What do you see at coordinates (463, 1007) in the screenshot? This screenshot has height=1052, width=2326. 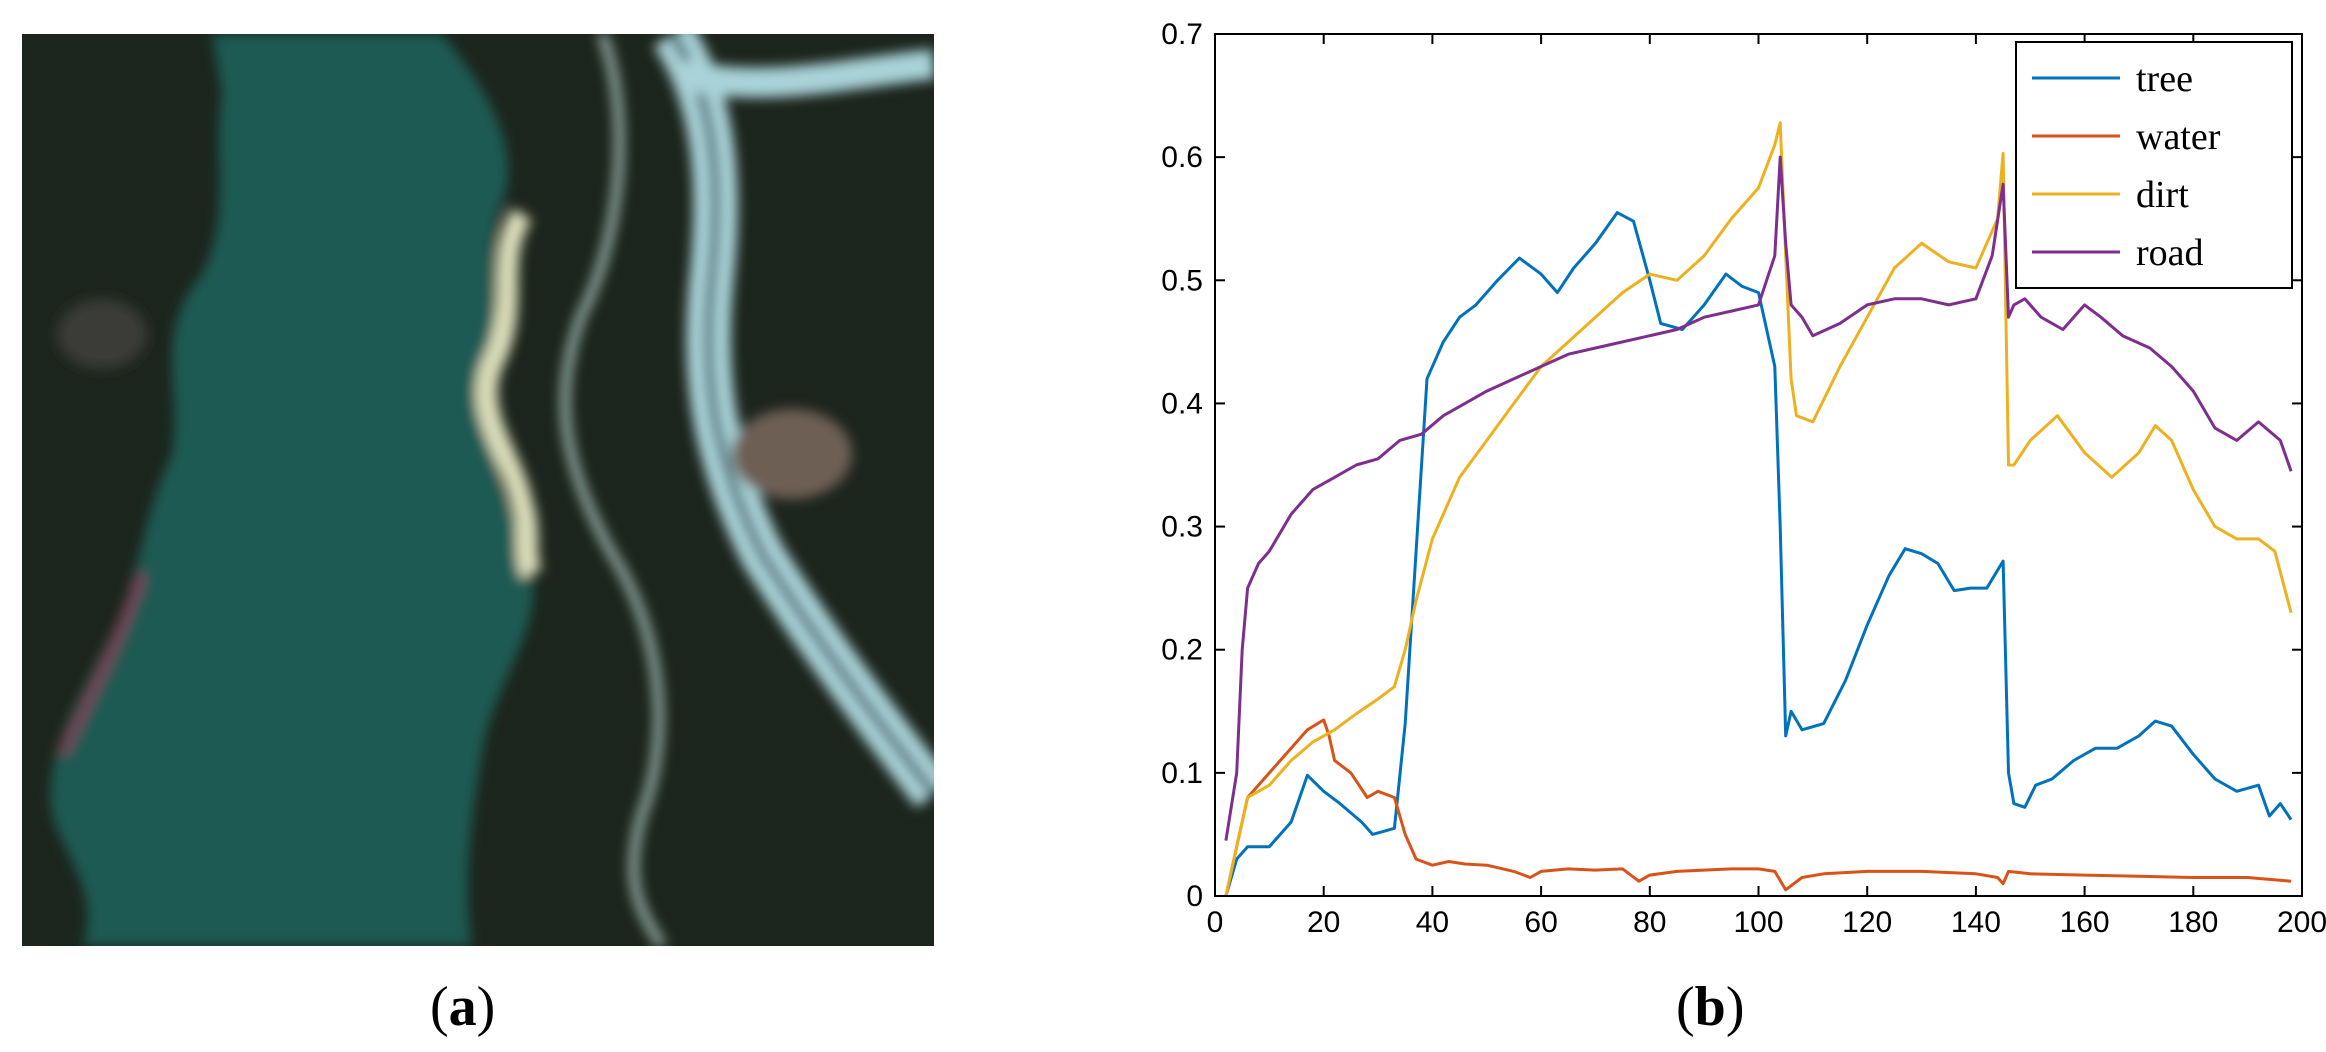 I see `panel-label-a: (a)` at bounding box center [463, 1007].